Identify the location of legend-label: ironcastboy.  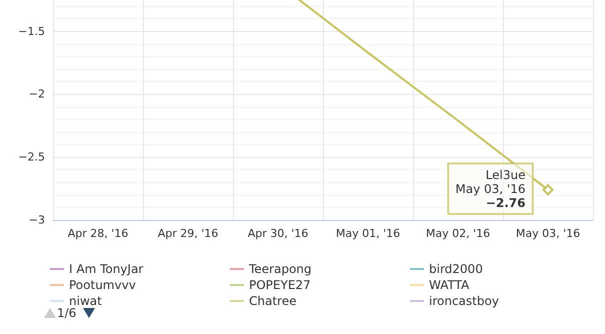
(464, 301).